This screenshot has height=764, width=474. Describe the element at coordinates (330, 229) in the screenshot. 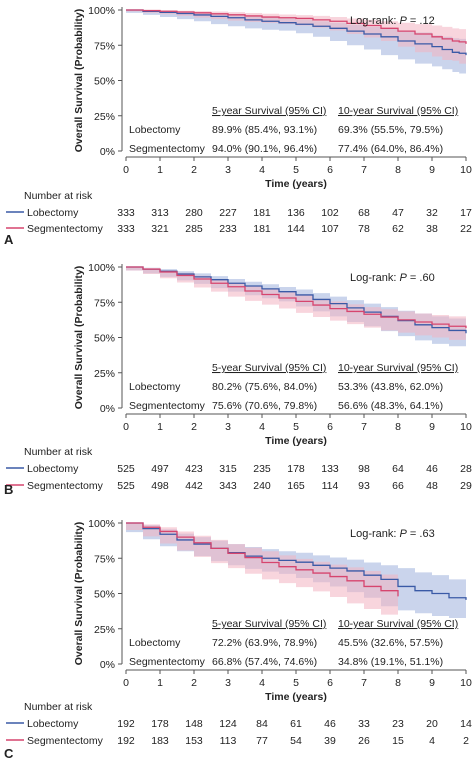

I see `risk-count: 107` at that location.